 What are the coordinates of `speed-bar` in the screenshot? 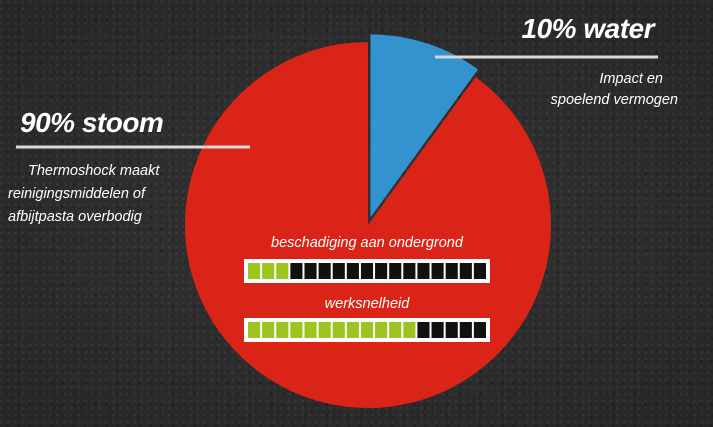 It's located at (367, 330).